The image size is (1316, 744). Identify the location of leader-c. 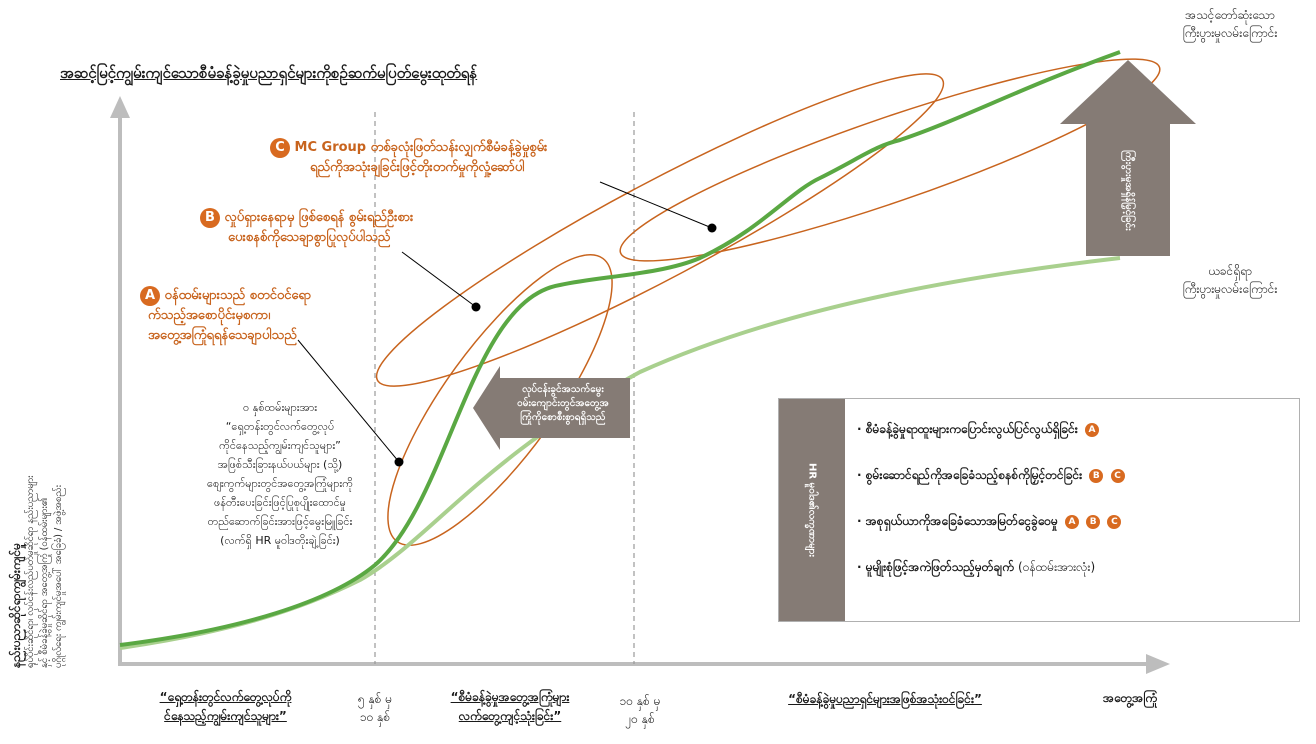
(656, 205).